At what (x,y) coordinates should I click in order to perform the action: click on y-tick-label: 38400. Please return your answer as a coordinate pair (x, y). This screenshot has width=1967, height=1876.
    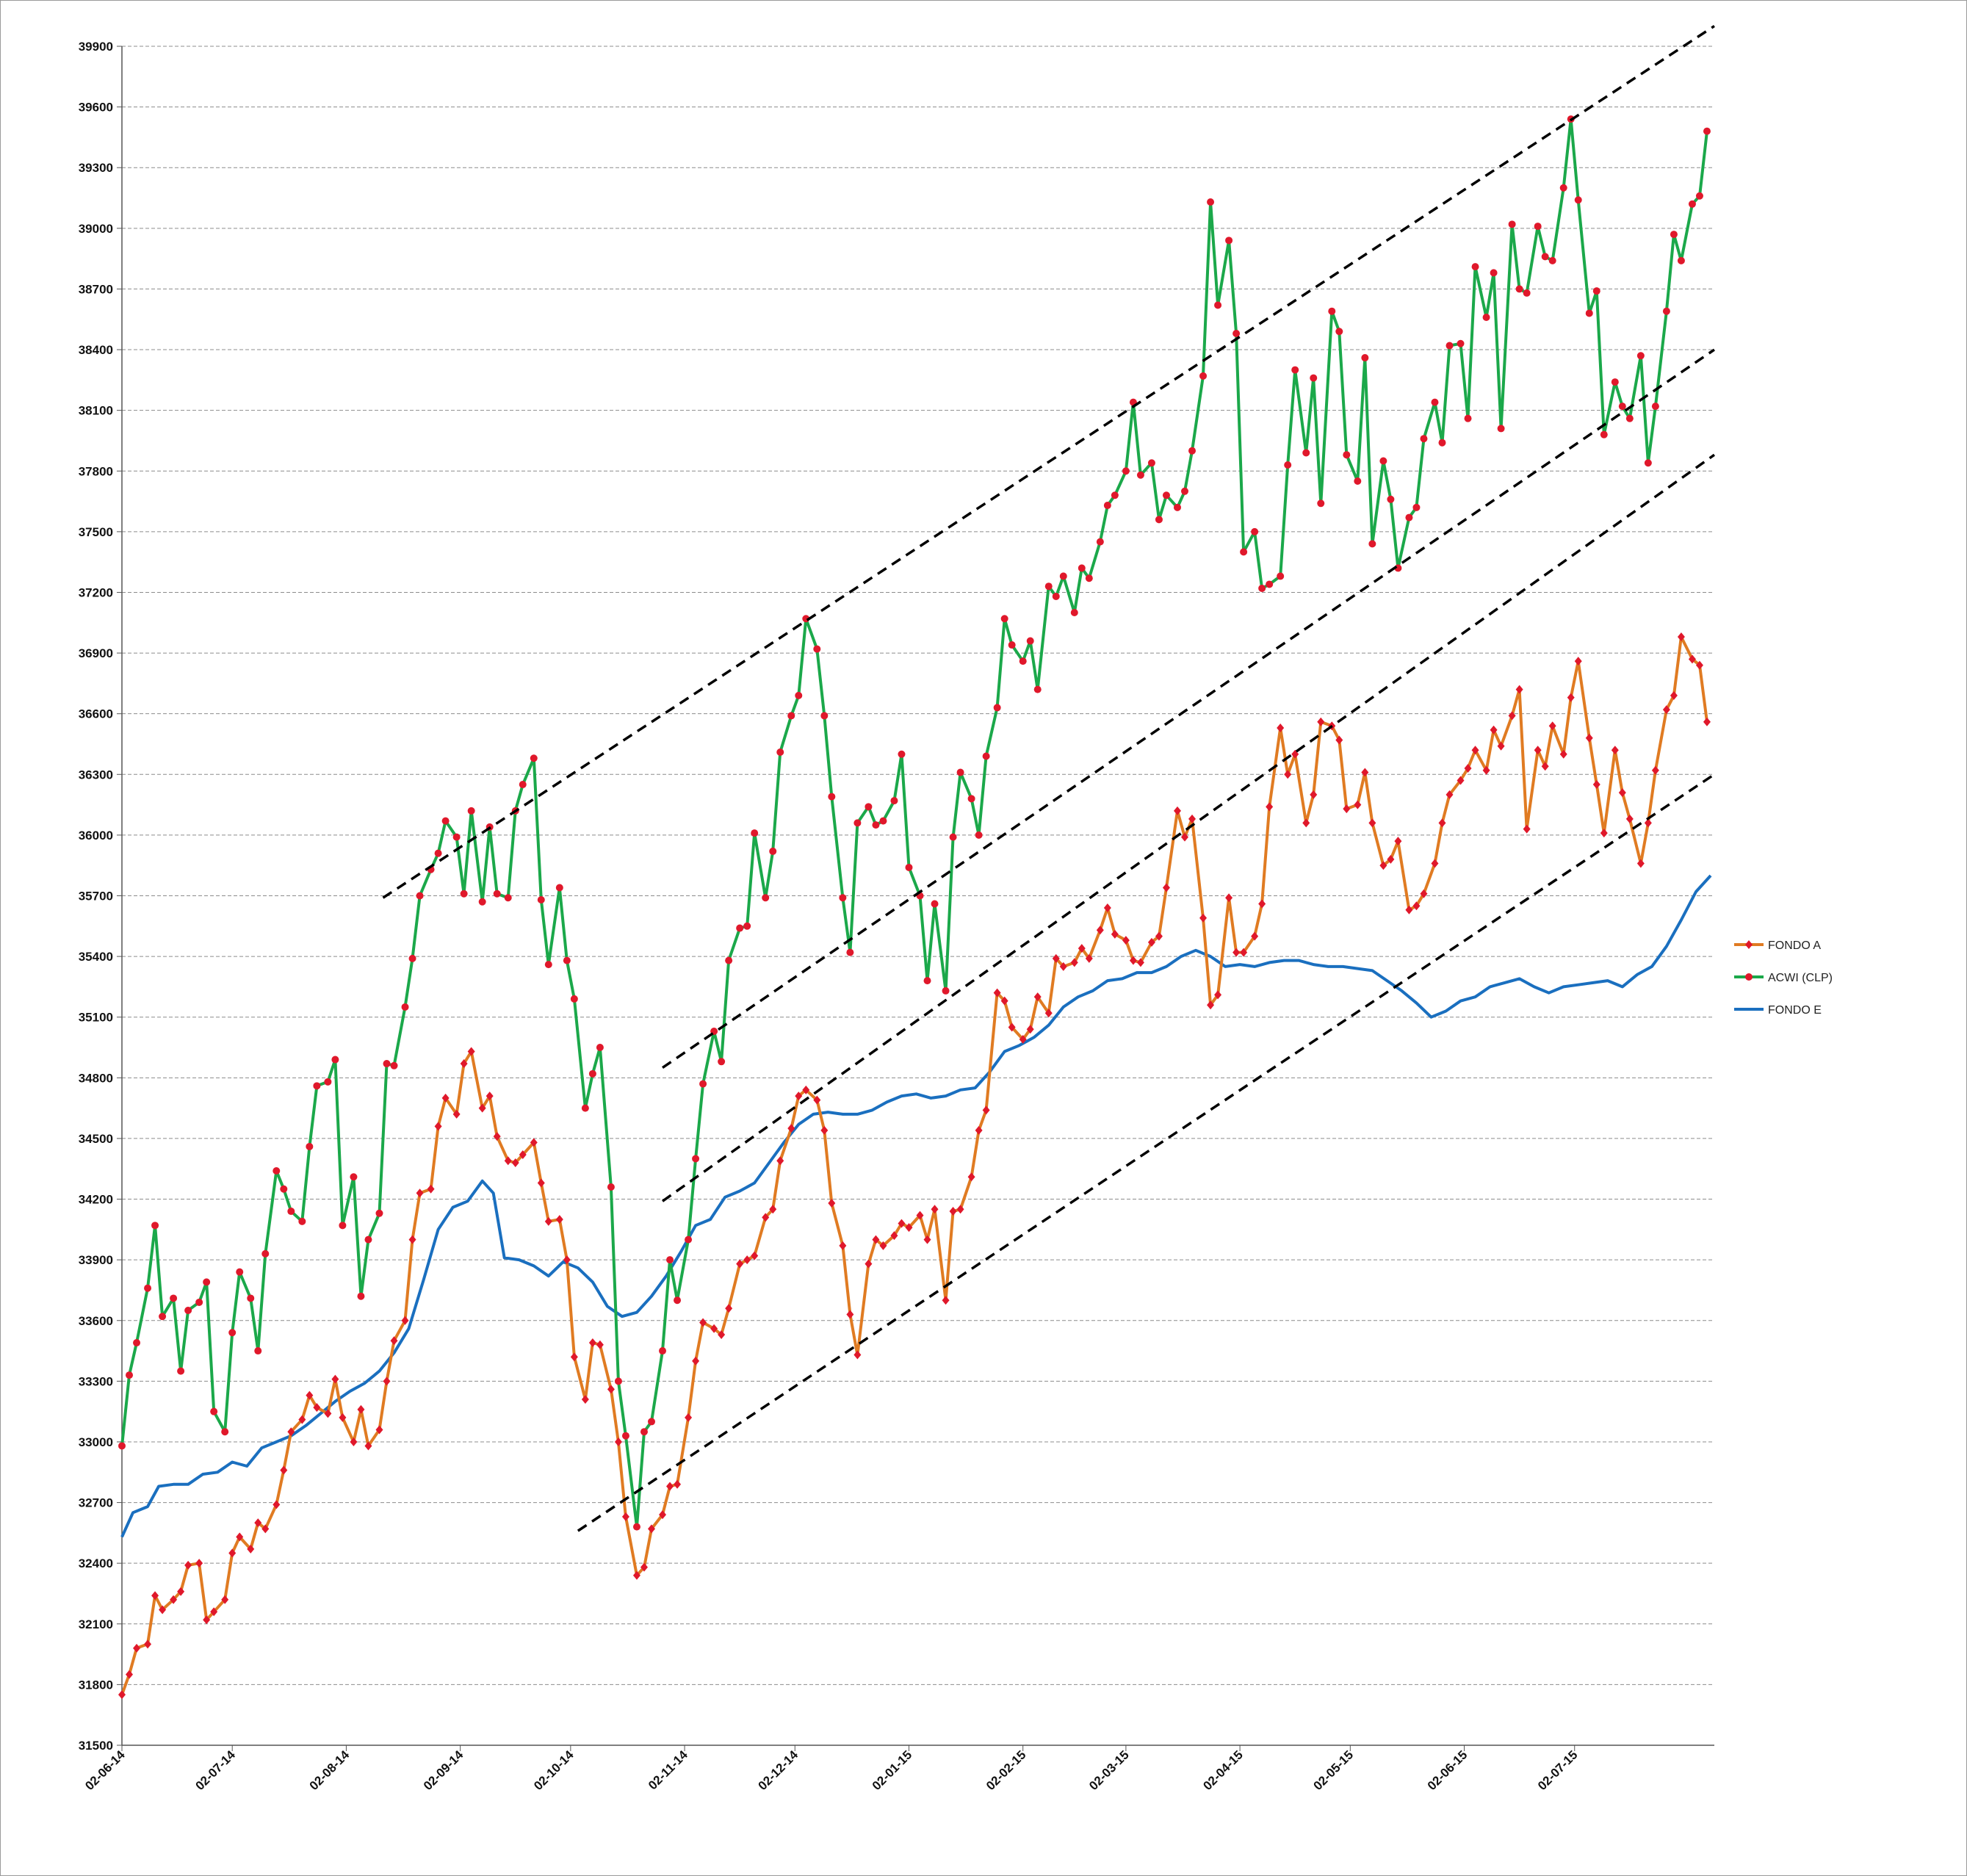
    Looking at the image, I should click on (96, 350).